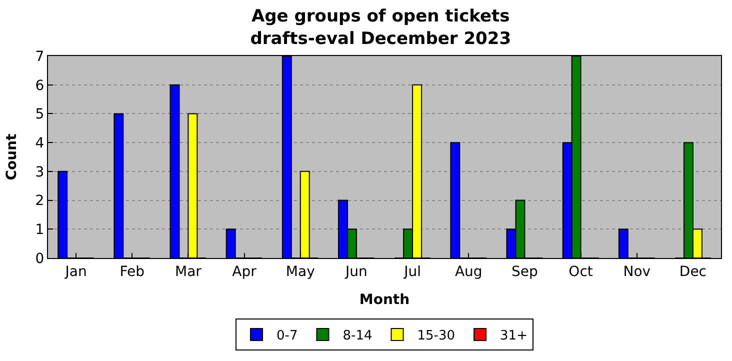 This screenshot has width=732, height=361. I want to click on y-tick-label: 7, so click(39, 56).